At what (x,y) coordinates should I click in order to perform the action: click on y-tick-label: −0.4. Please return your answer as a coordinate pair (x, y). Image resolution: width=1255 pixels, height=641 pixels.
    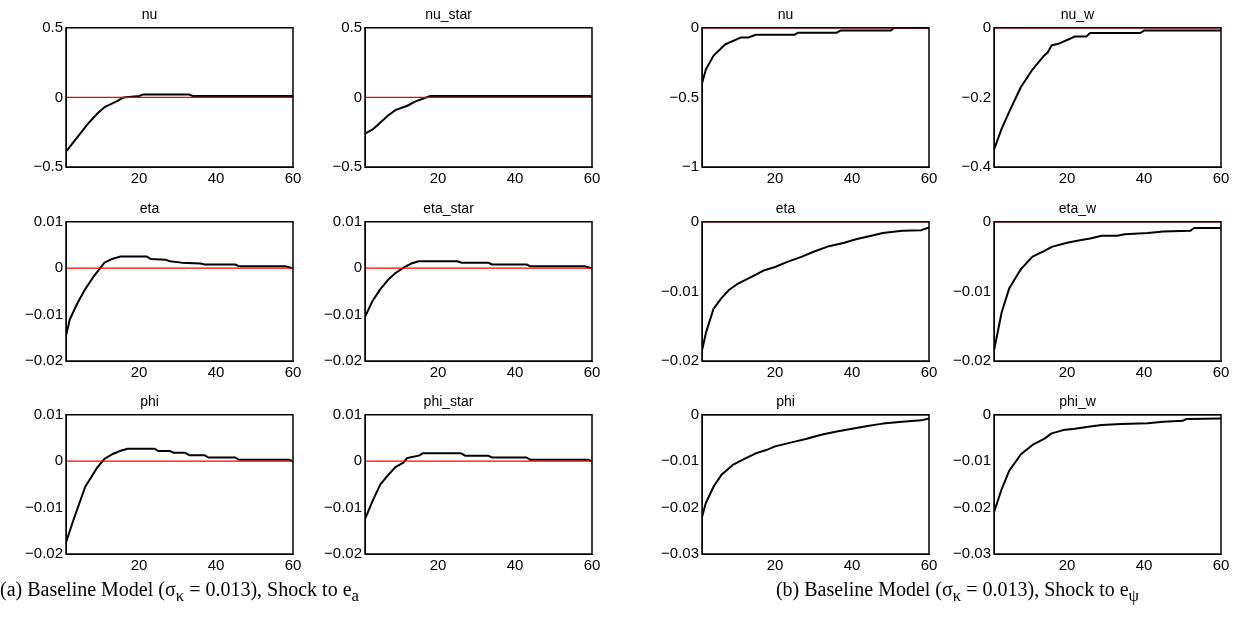
    Looking at the image, I should click on (976, 166).